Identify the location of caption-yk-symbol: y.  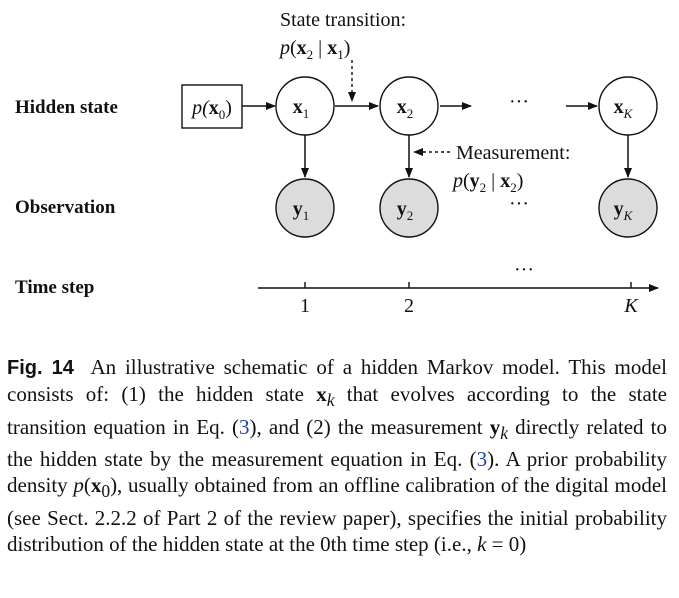
(495, 426).